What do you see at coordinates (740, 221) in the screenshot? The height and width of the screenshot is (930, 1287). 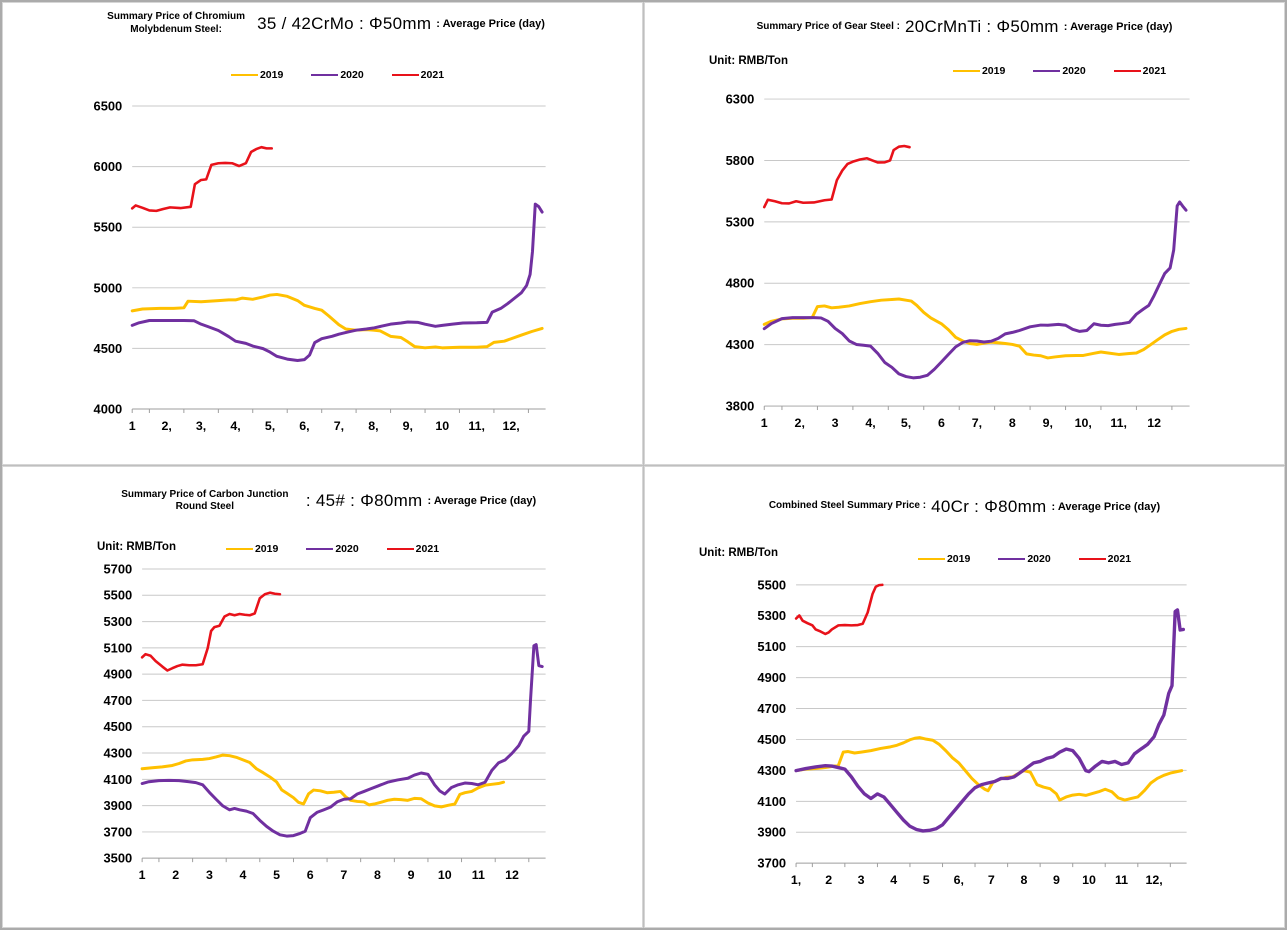 I see `svg-text: 5300` at bounding box center [740, 221].